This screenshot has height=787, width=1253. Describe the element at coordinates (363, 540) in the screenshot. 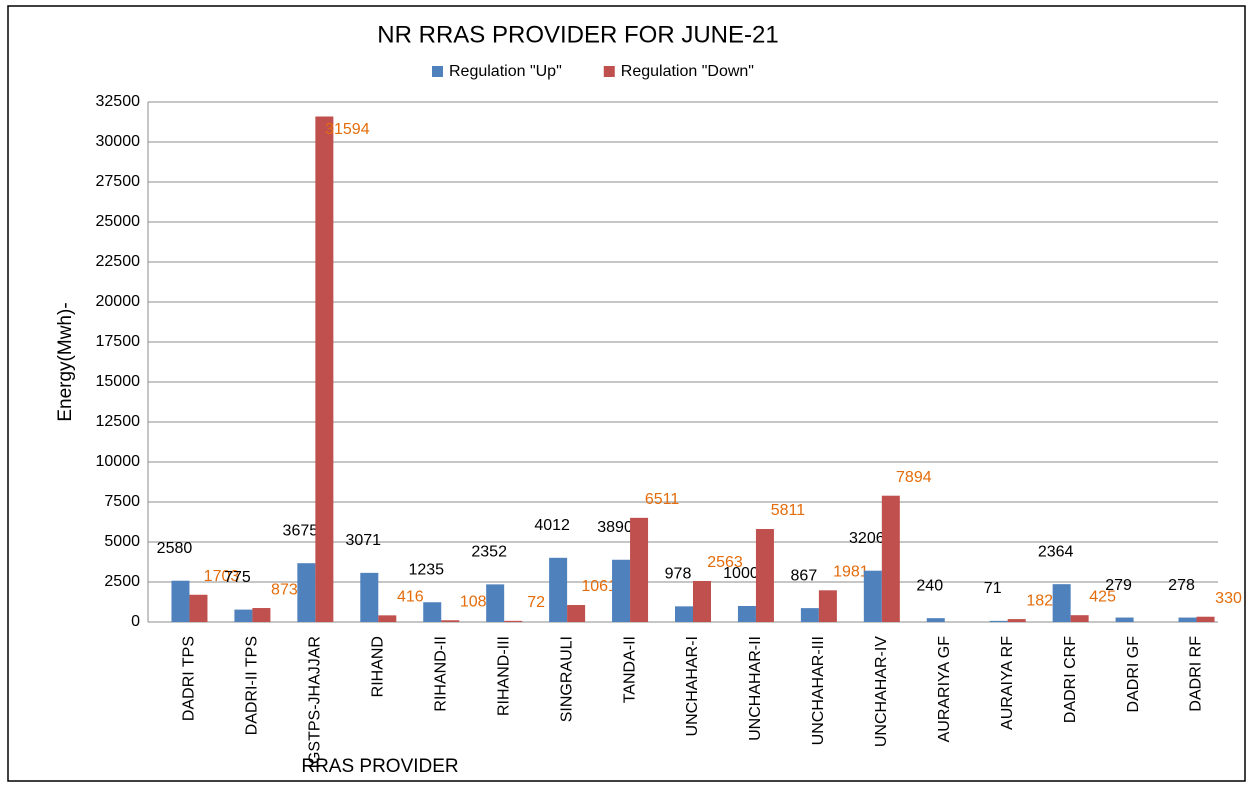

I see `data-label: 3071` at that location.